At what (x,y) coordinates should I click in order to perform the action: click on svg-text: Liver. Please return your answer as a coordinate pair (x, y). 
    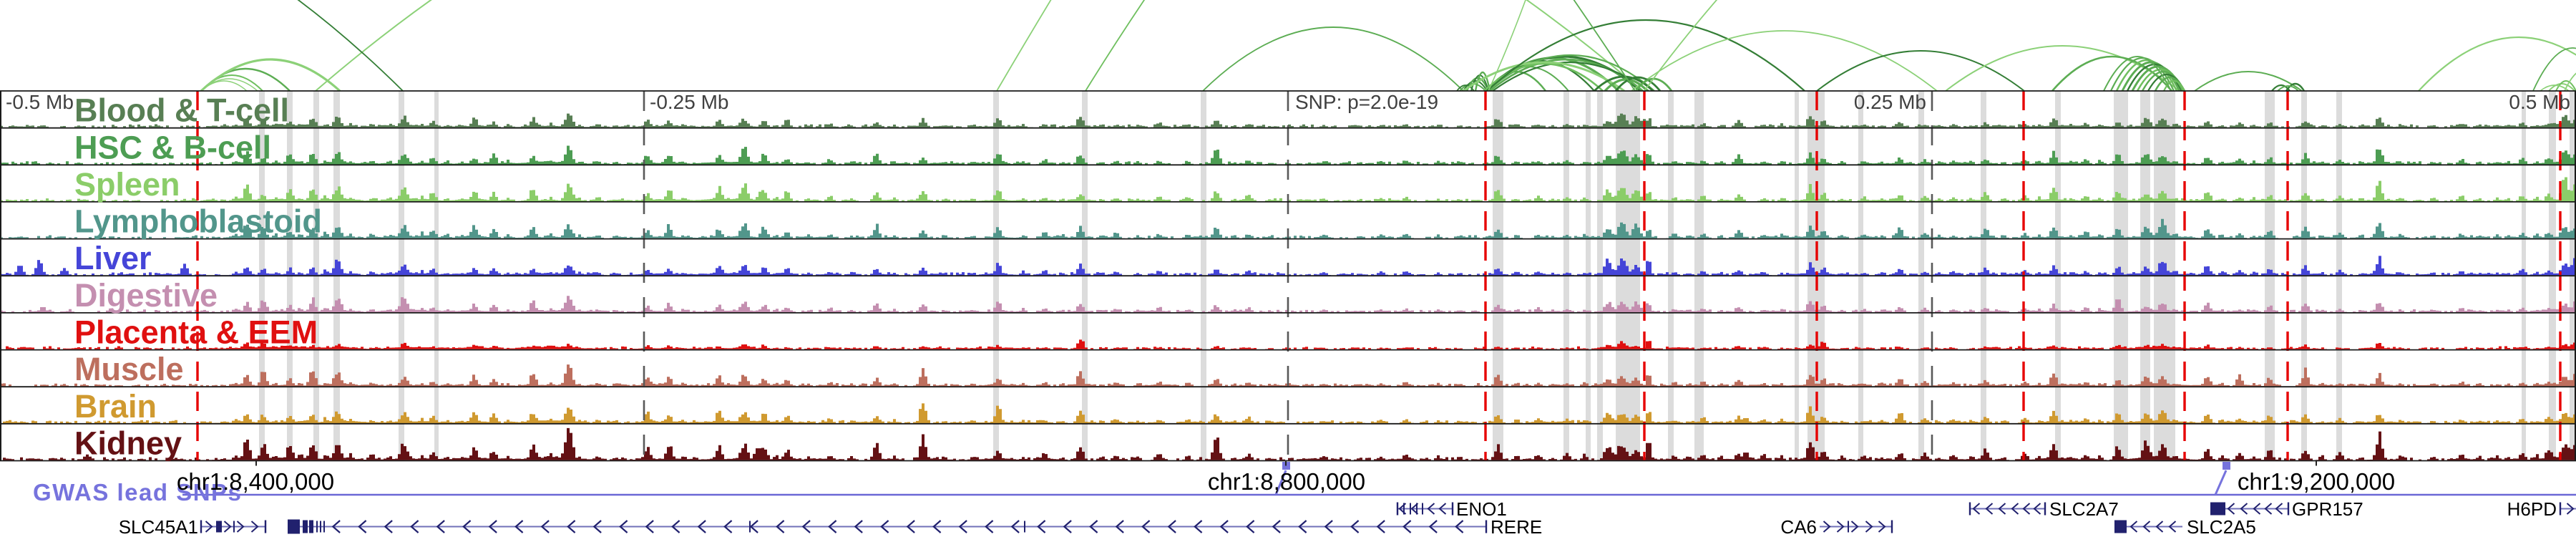
    Looking at the image, I should click on (113, 258).